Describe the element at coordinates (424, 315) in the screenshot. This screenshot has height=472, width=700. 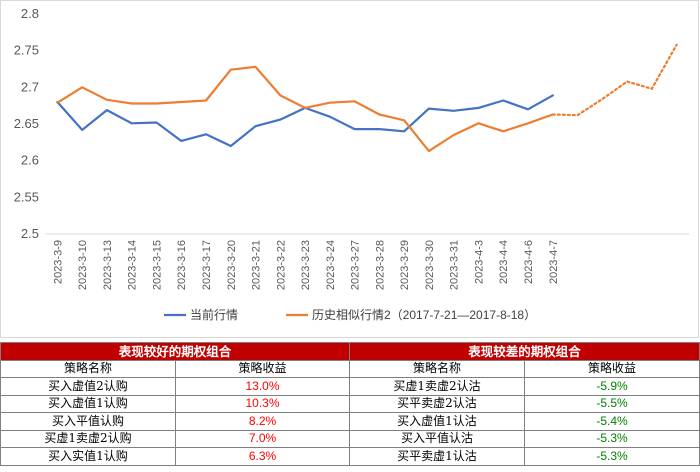
I see `legend-label-1: 历史相似行情2（2017-7-21—2017-8-18）` at that location.